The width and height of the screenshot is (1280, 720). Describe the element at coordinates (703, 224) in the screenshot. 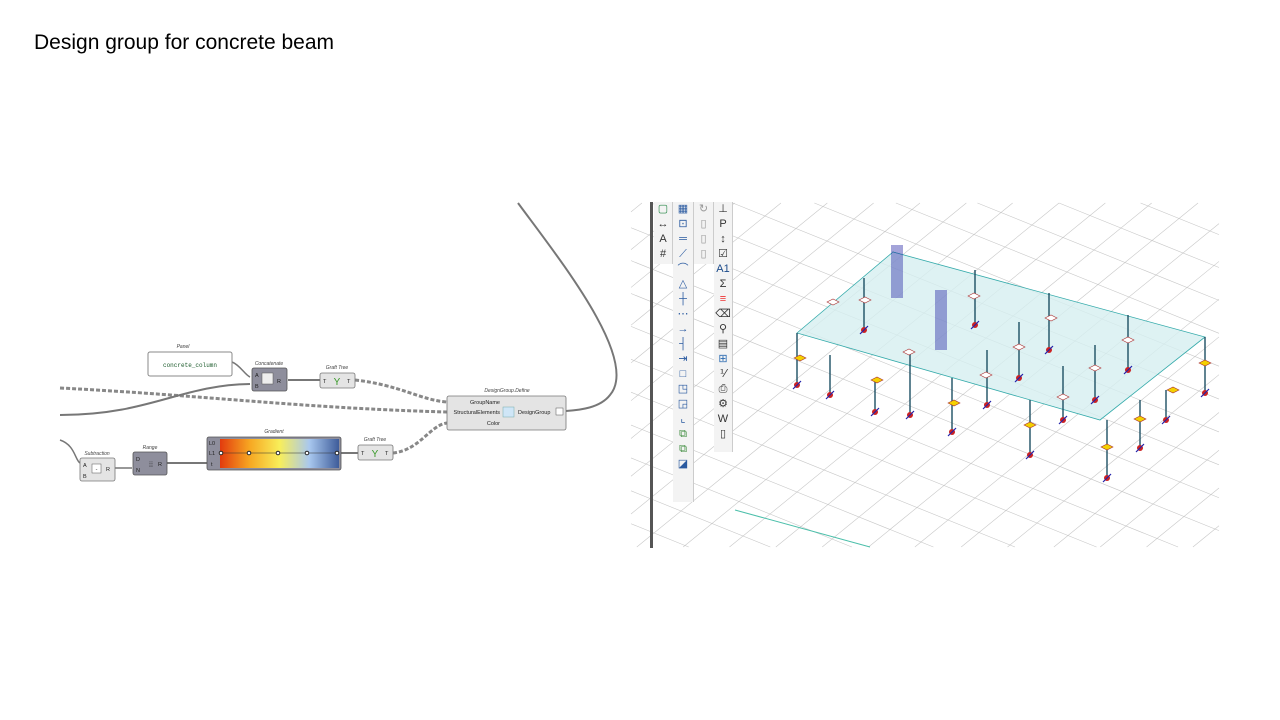

I see `page-icon: ▯` at that location.